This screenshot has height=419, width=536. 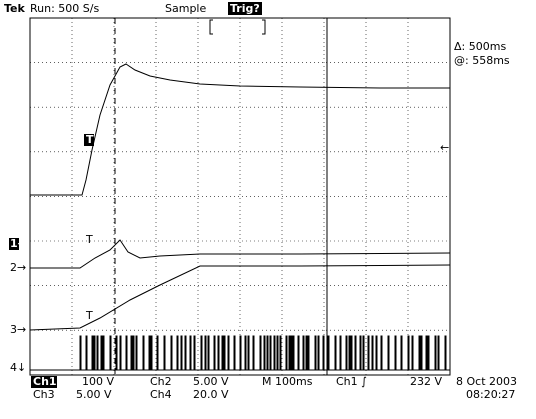 What do you see at coordinates (237, 27) in the screenshot?
I see `trigger-bracket` at bounding box center [237, 27].